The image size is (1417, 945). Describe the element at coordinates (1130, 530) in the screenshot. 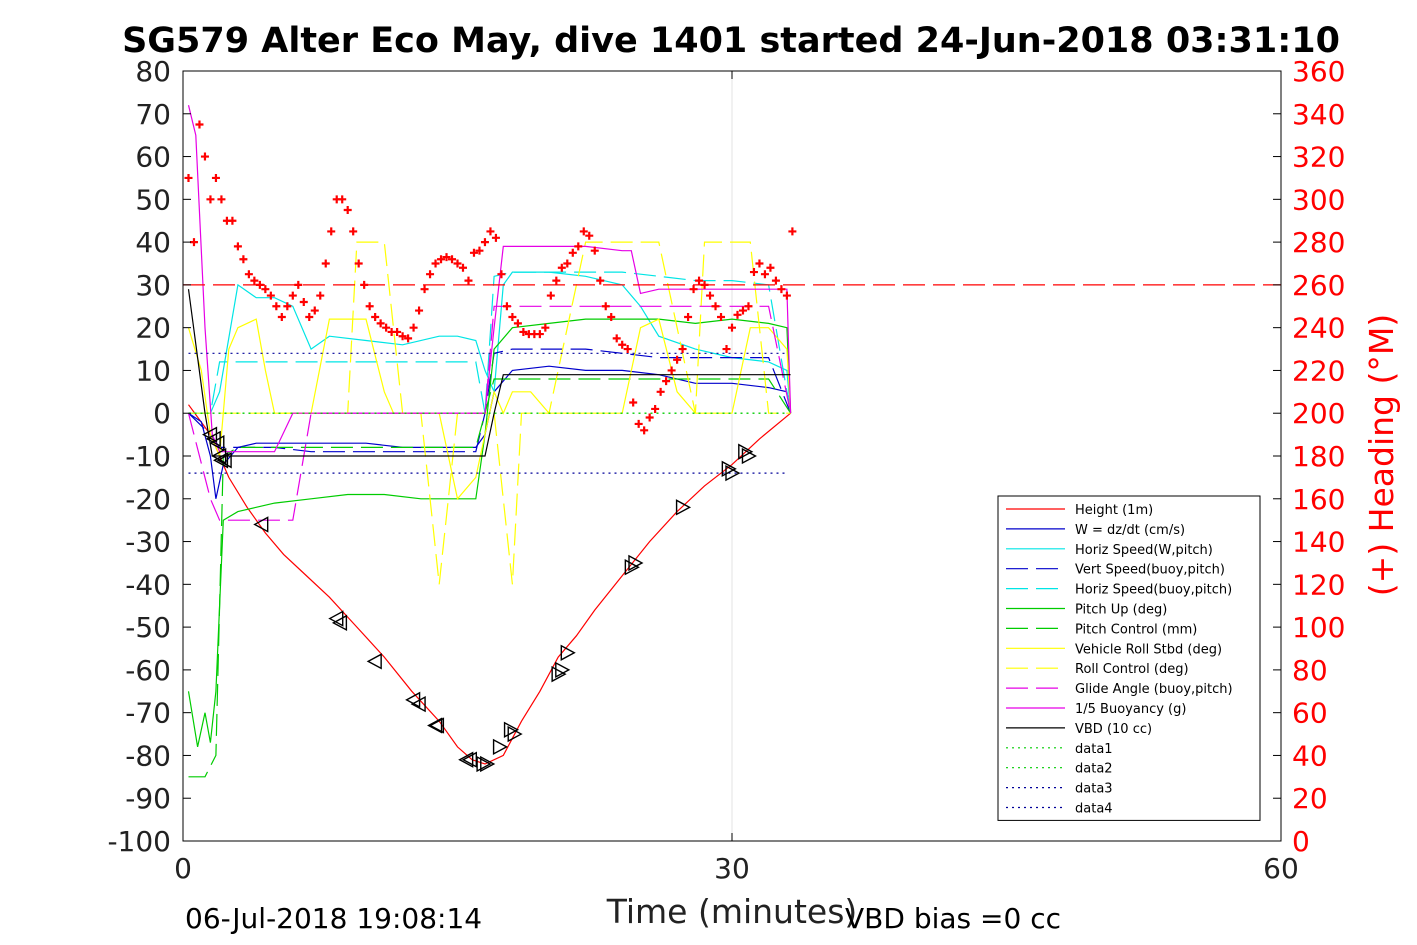

I see `legend-label: W = dz/dt (cm/s)` at that location.